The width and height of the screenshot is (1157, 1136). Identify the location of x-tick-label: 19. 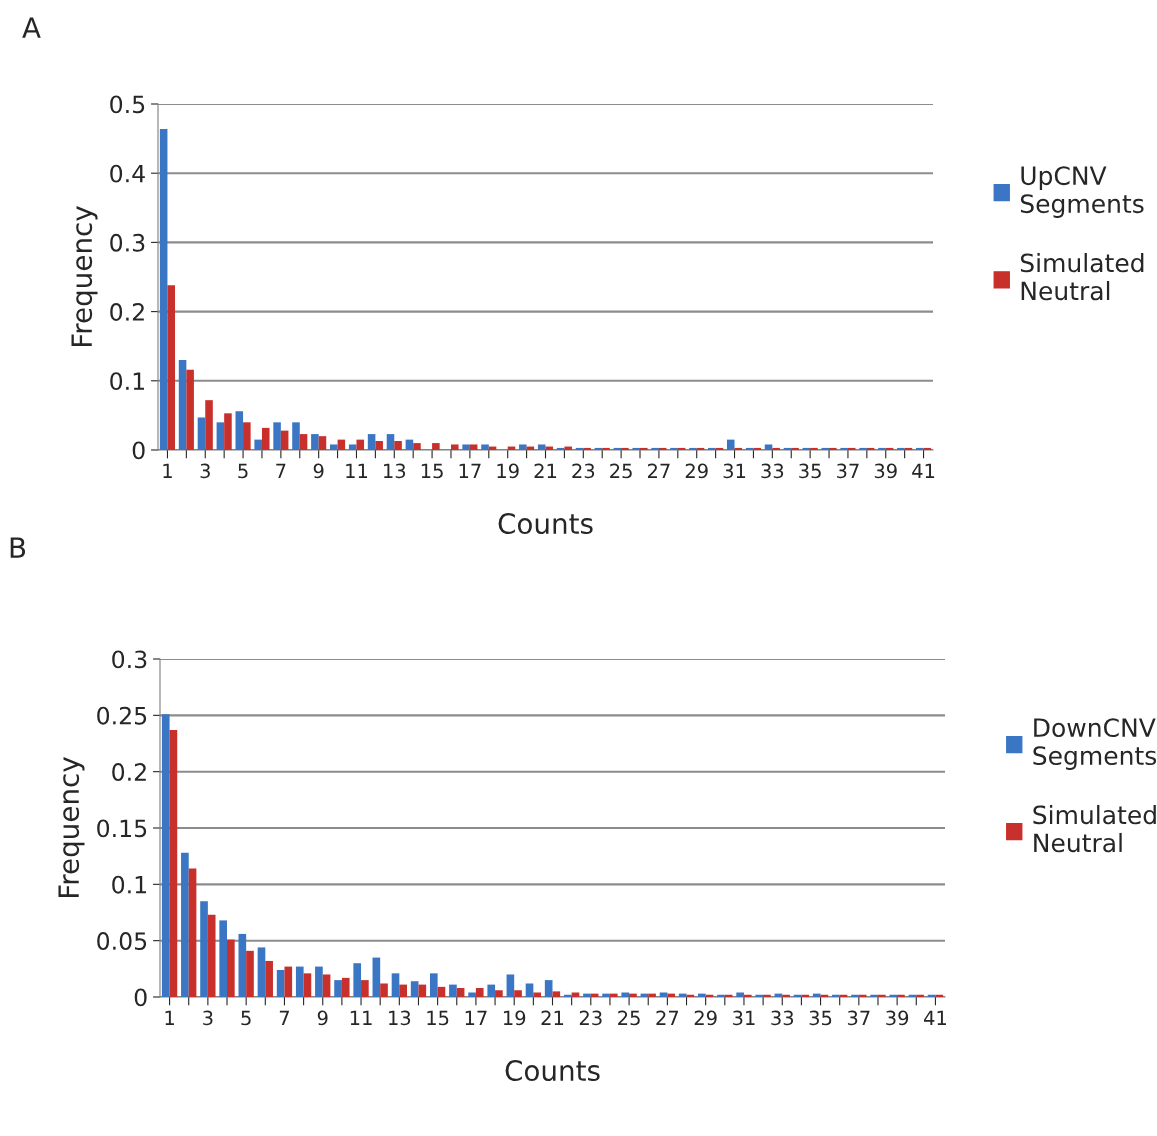
(514, 1018).